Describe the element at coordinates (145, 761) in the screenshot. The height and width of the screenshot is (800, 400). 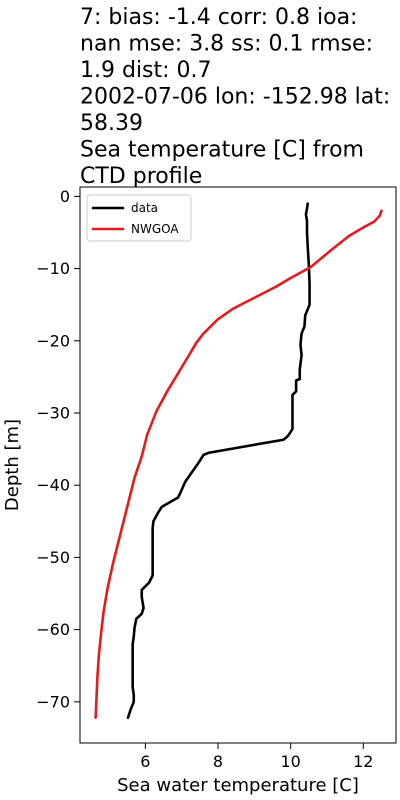
I see `x-tick-label: 6` at that location.